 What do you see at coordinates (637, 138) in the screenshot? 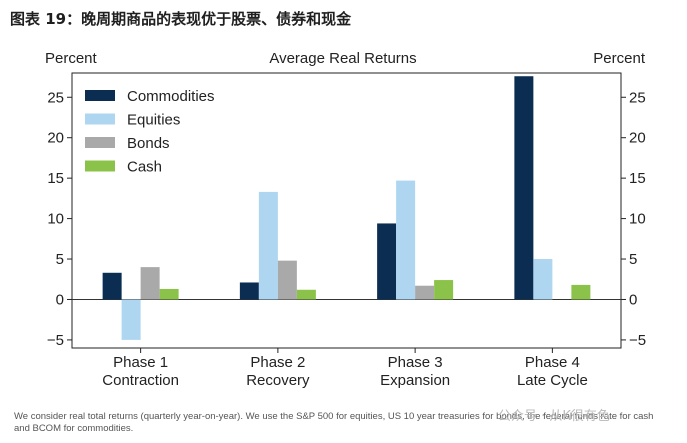
I see `y-tick-label-right: 20` at bounding box center [637, 138].